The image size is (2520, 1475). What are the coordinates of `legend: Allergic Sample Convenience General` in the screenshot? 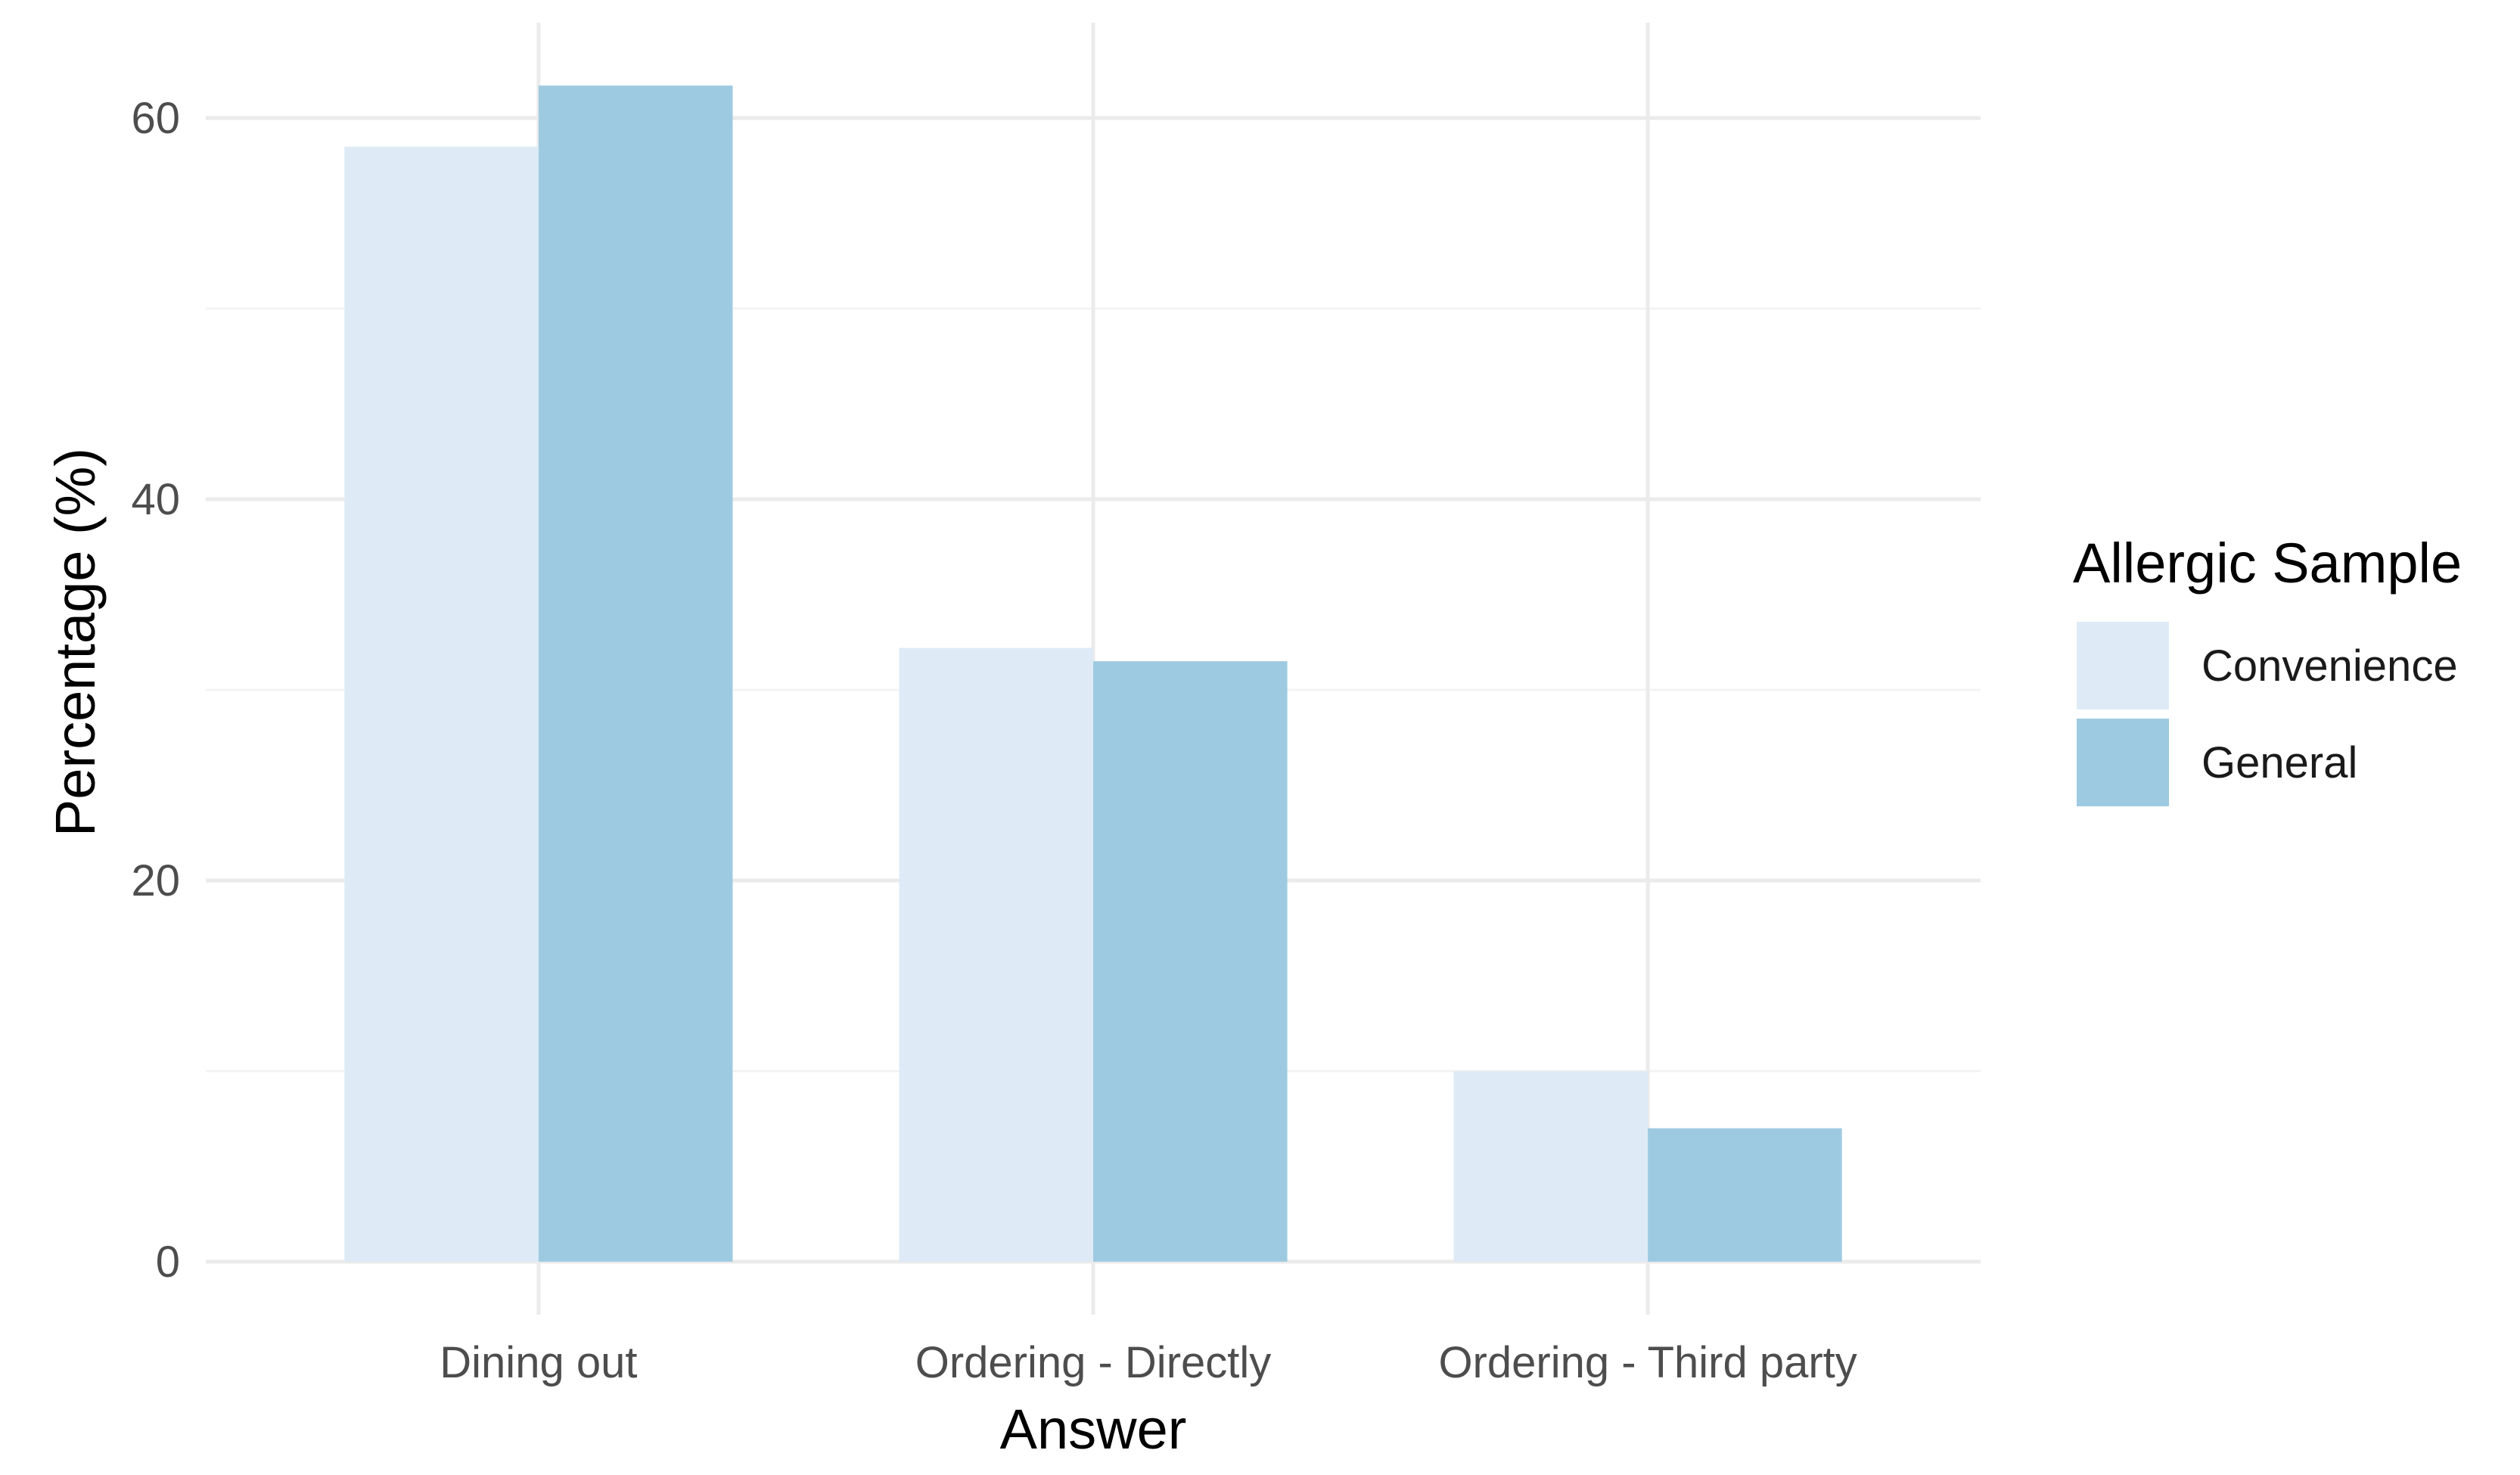 It's located at (2267, 669).